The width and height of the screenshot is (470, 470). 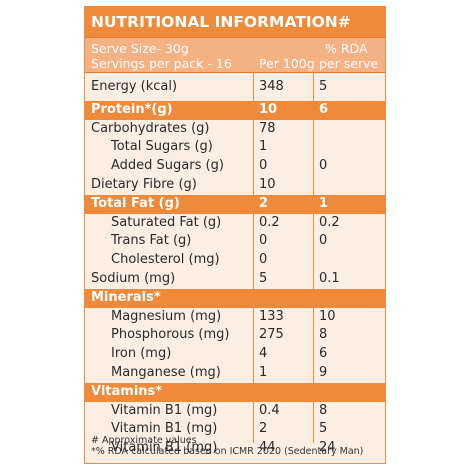 I want to click on nutrient-name: Sodium (mg), so click(x=133, y=278).